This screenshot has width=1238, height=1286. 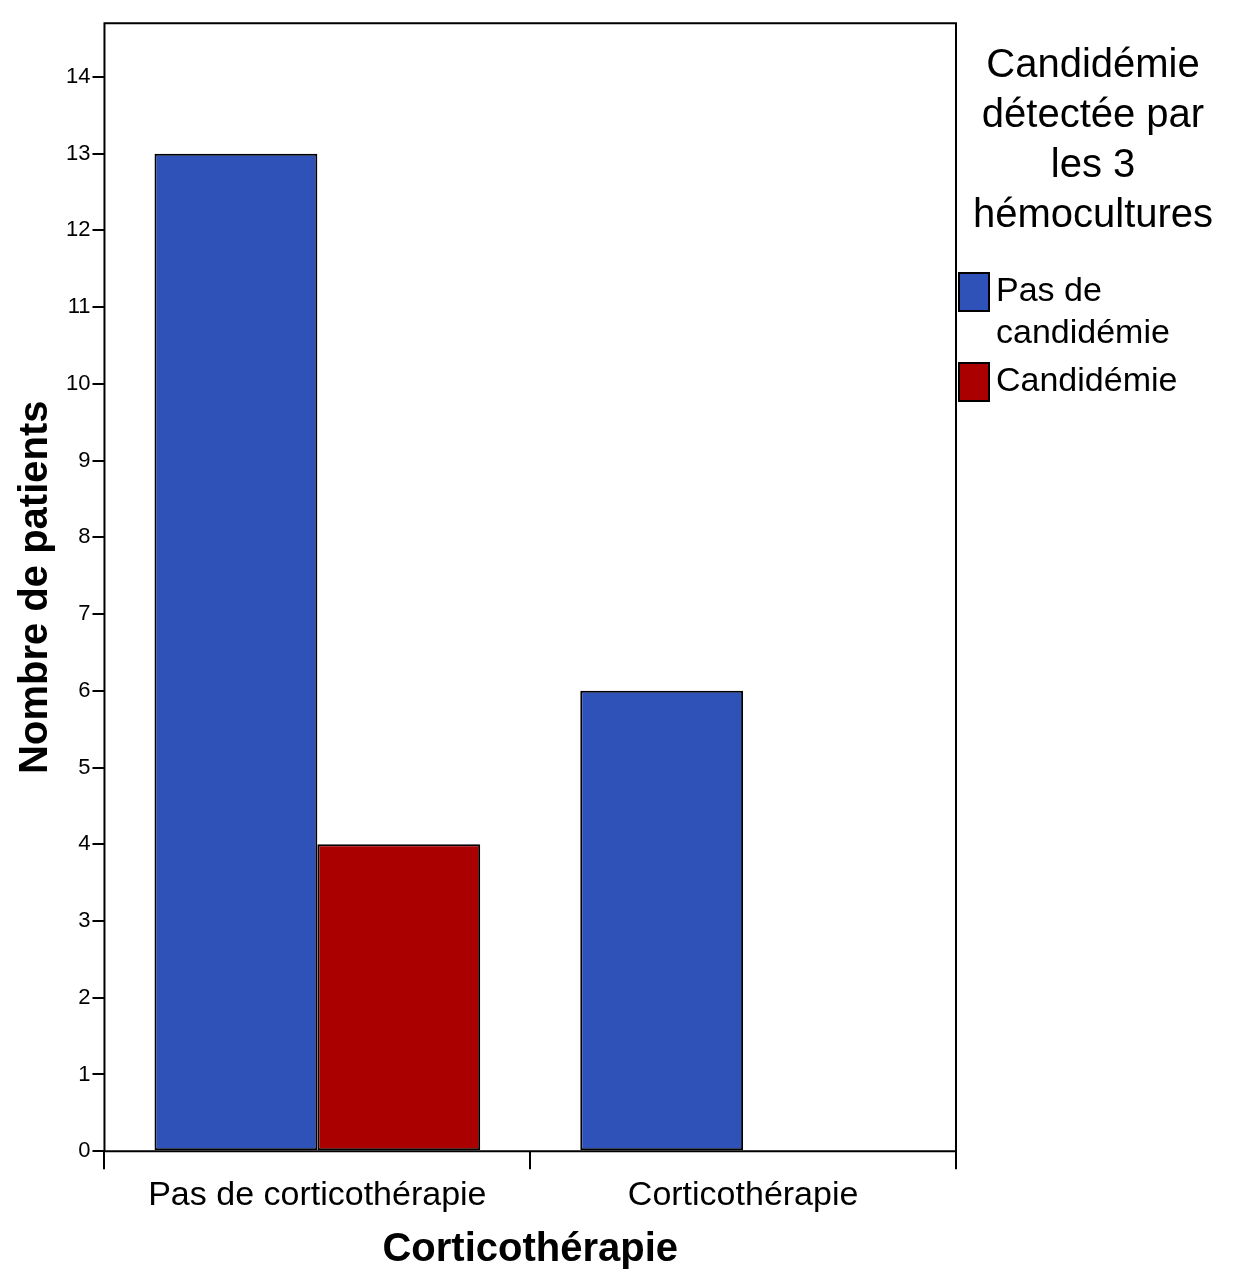 I want to click on y-tick-label: 10, so click(x=78, y=382).